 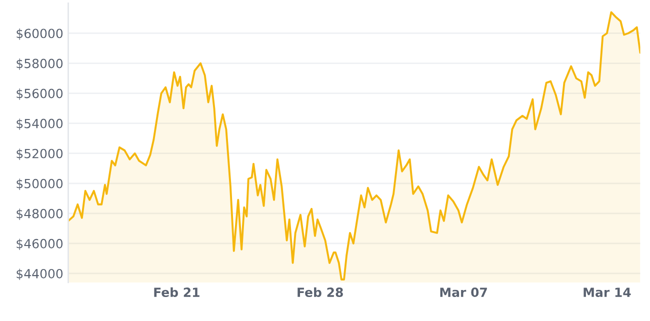 I want to click on y-tick-label: $58000, so click(x=39, y=64).